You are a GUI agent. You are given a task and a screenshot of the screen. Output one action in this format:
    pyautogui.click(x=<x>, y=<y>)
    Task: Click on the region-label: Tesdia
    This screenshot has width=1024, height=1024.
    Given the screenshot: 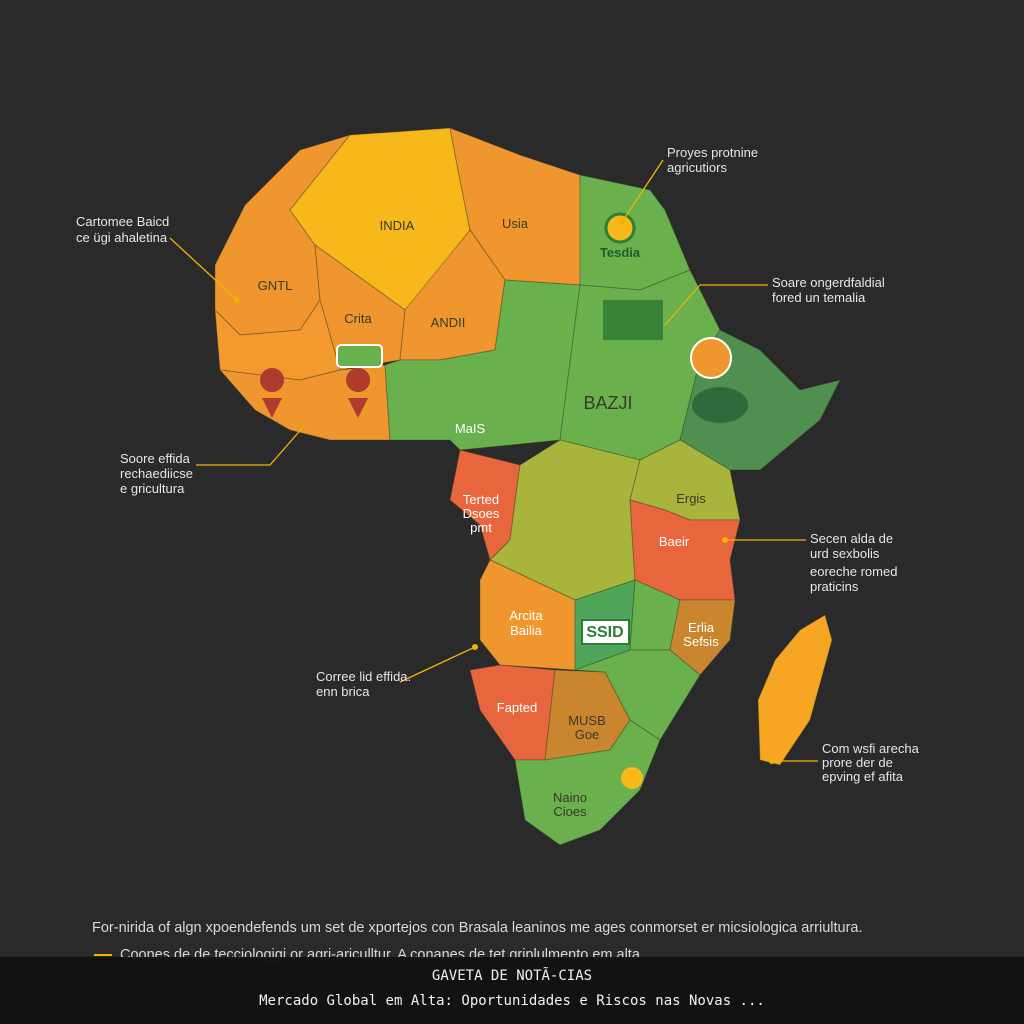 What is the action you would take?
    pyautogui.click(x=620, y=252)
    